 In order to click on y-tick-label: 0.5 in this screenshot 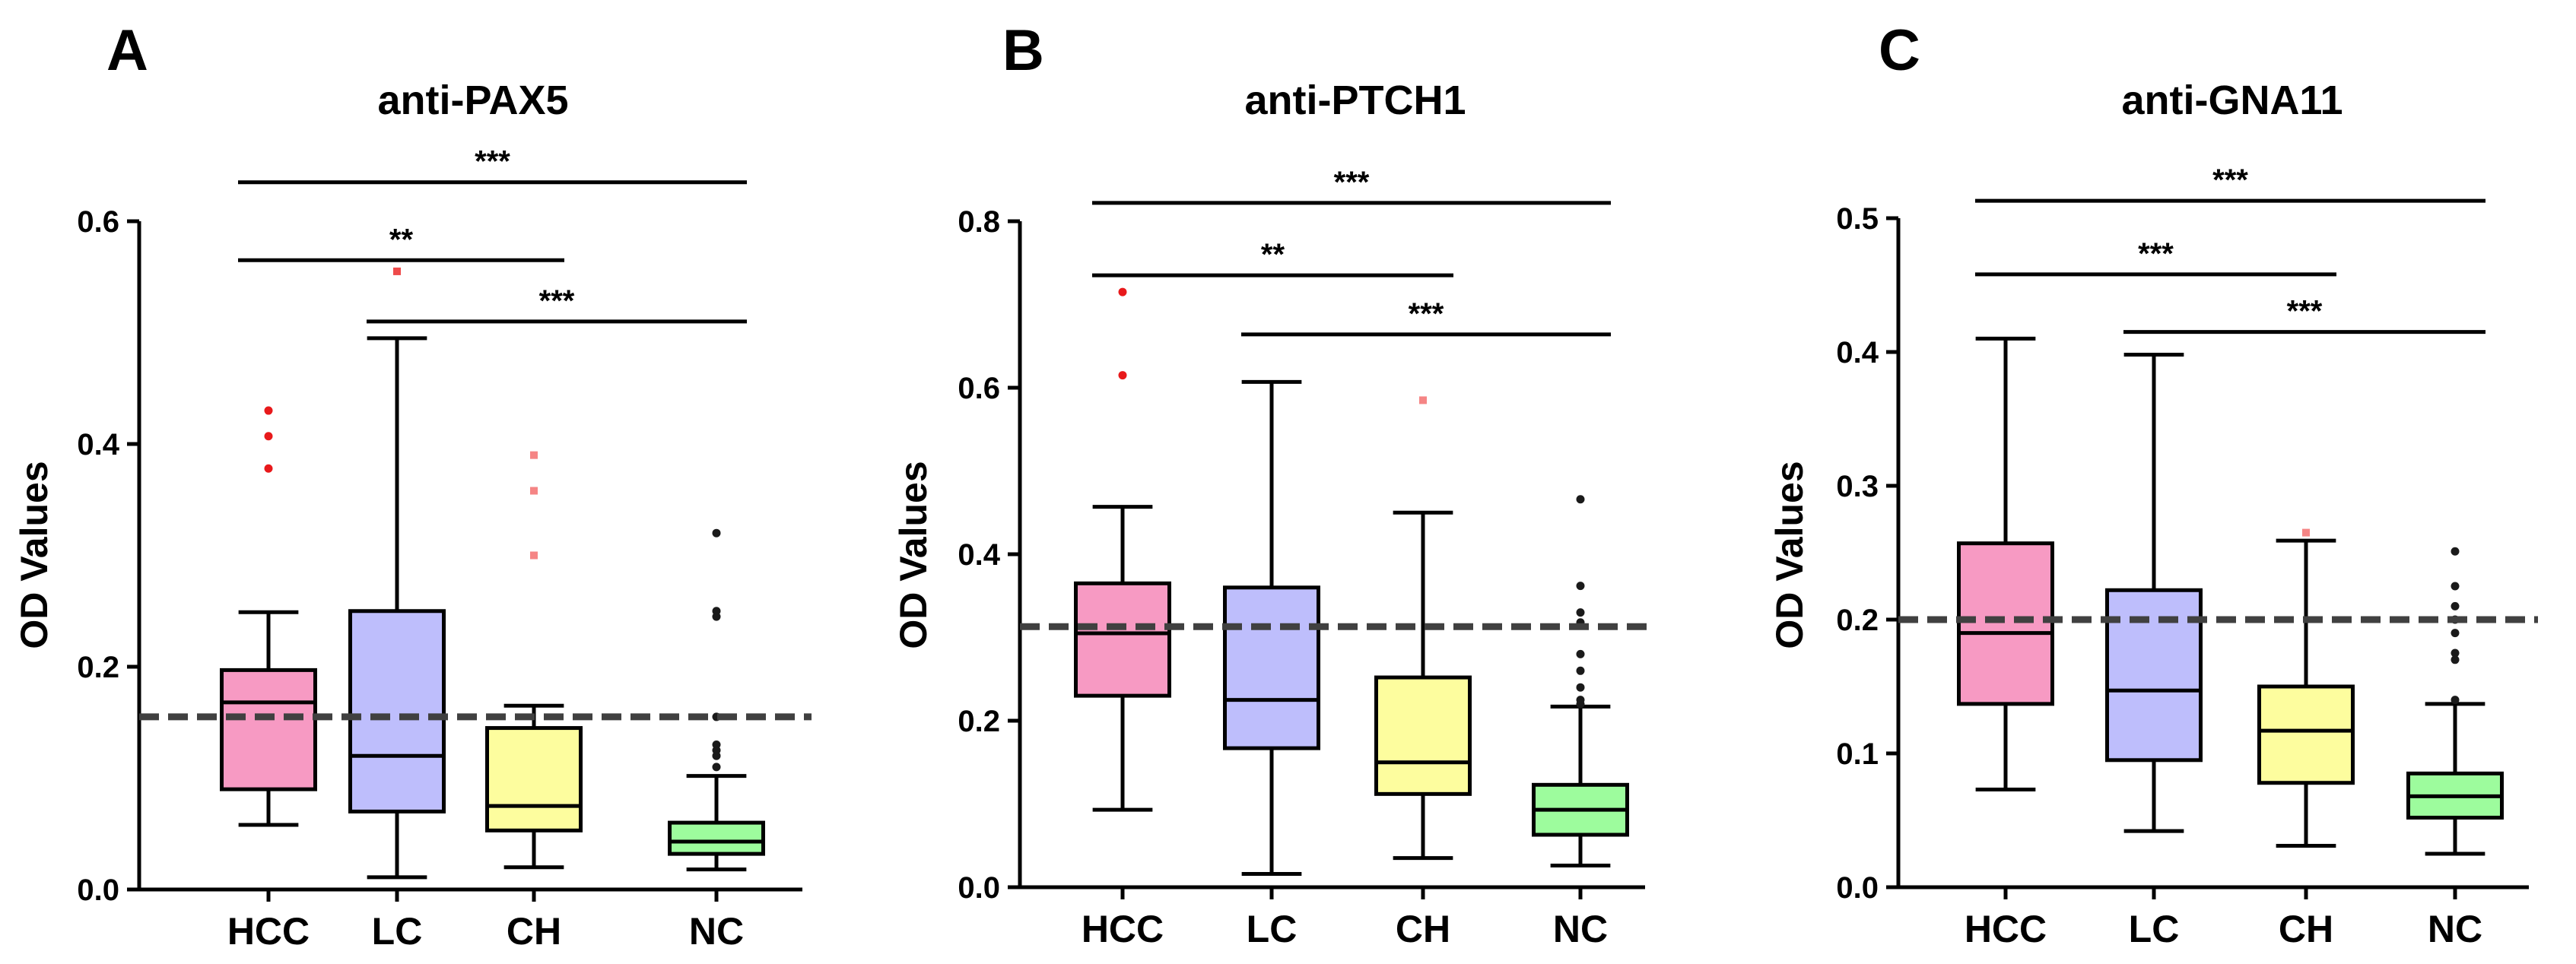, I will do `click(1857, 219)`.